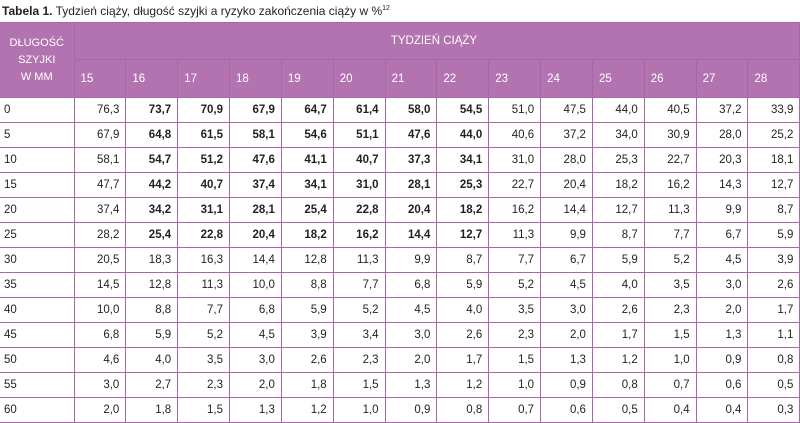  What do you see at coordinates (773, 160) in the screenshot?
I see `risk-value-cell: 18,1` at bounding box center [773, 160].